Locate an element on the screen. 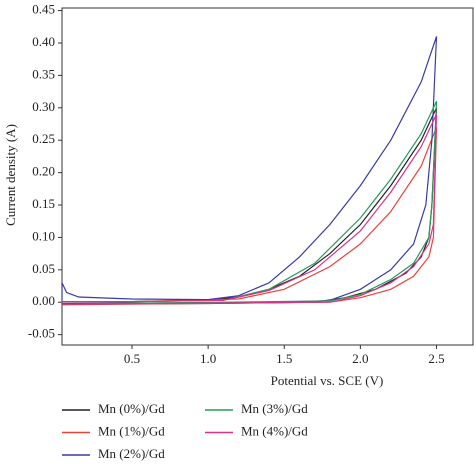 Image resolution: width=474 pixels, height=464 pixels. y-tick-label: 0.40 is located at coordinates (43, 41).